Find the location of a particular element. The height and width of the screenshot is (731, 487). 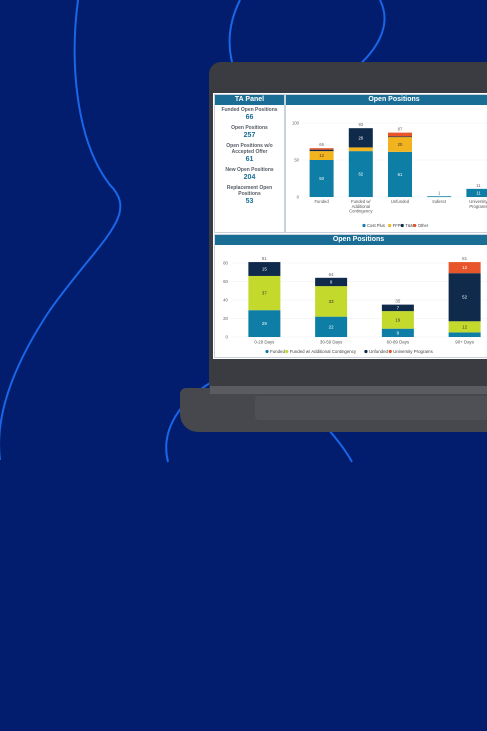

bar-segment-label: 19 is located at coordinates (397, 319).